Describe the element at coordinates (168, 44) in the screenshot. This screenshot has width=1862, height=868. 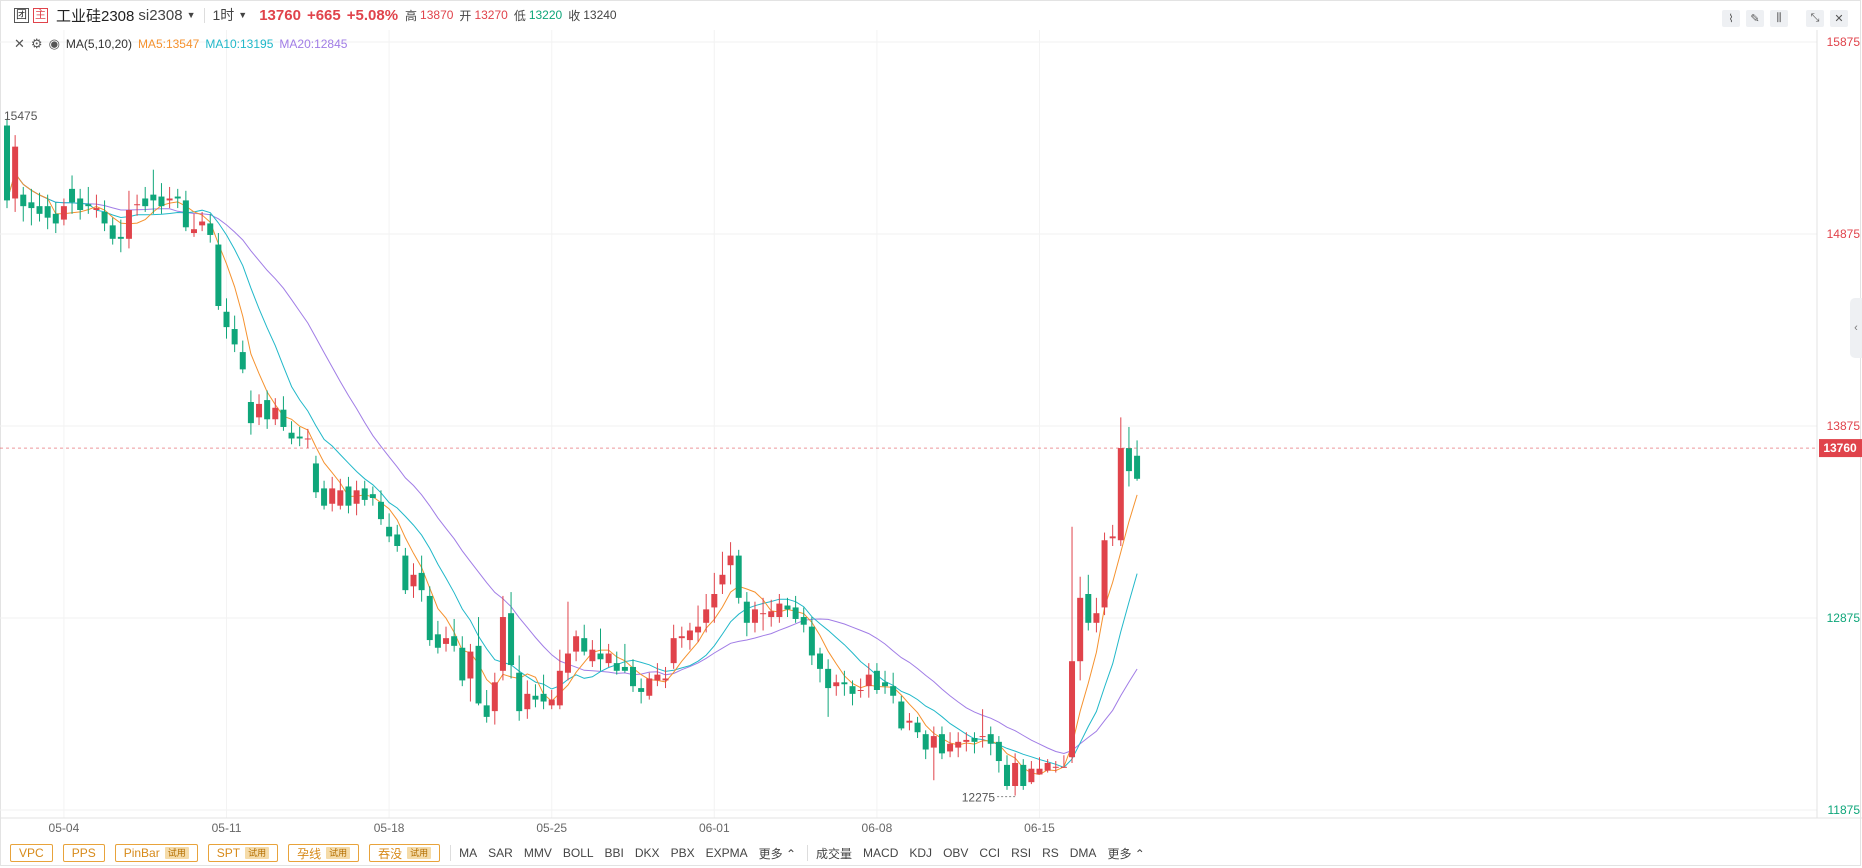
I see `ma5-value: MA5:13547` at that location.